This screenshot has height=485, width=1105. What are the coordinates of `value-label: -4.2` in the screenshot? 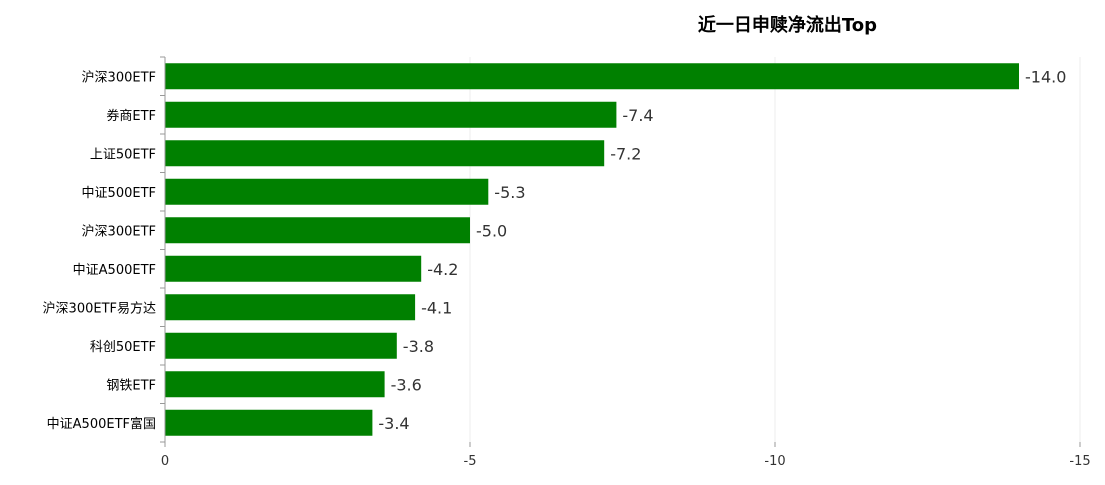 It's located at (442, 269).